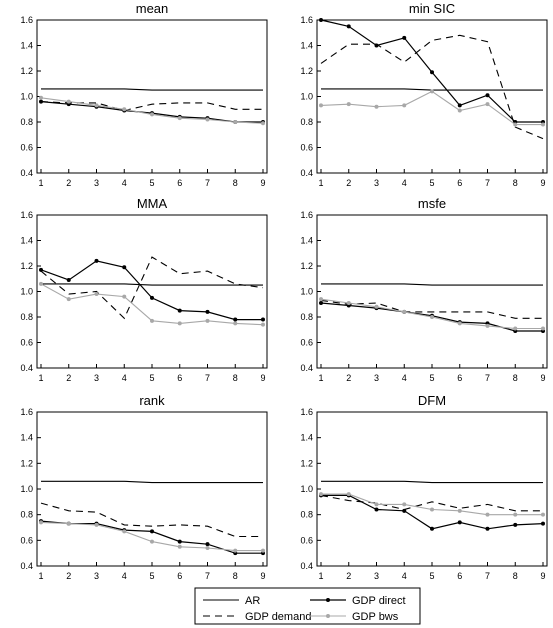 Image resolution: width=553 pixels, height=628 pixels. What do you see at coordinates (432, 504) in the screenshot?
I see `series-line-gdp-bws` at bounding box center [432, 504].